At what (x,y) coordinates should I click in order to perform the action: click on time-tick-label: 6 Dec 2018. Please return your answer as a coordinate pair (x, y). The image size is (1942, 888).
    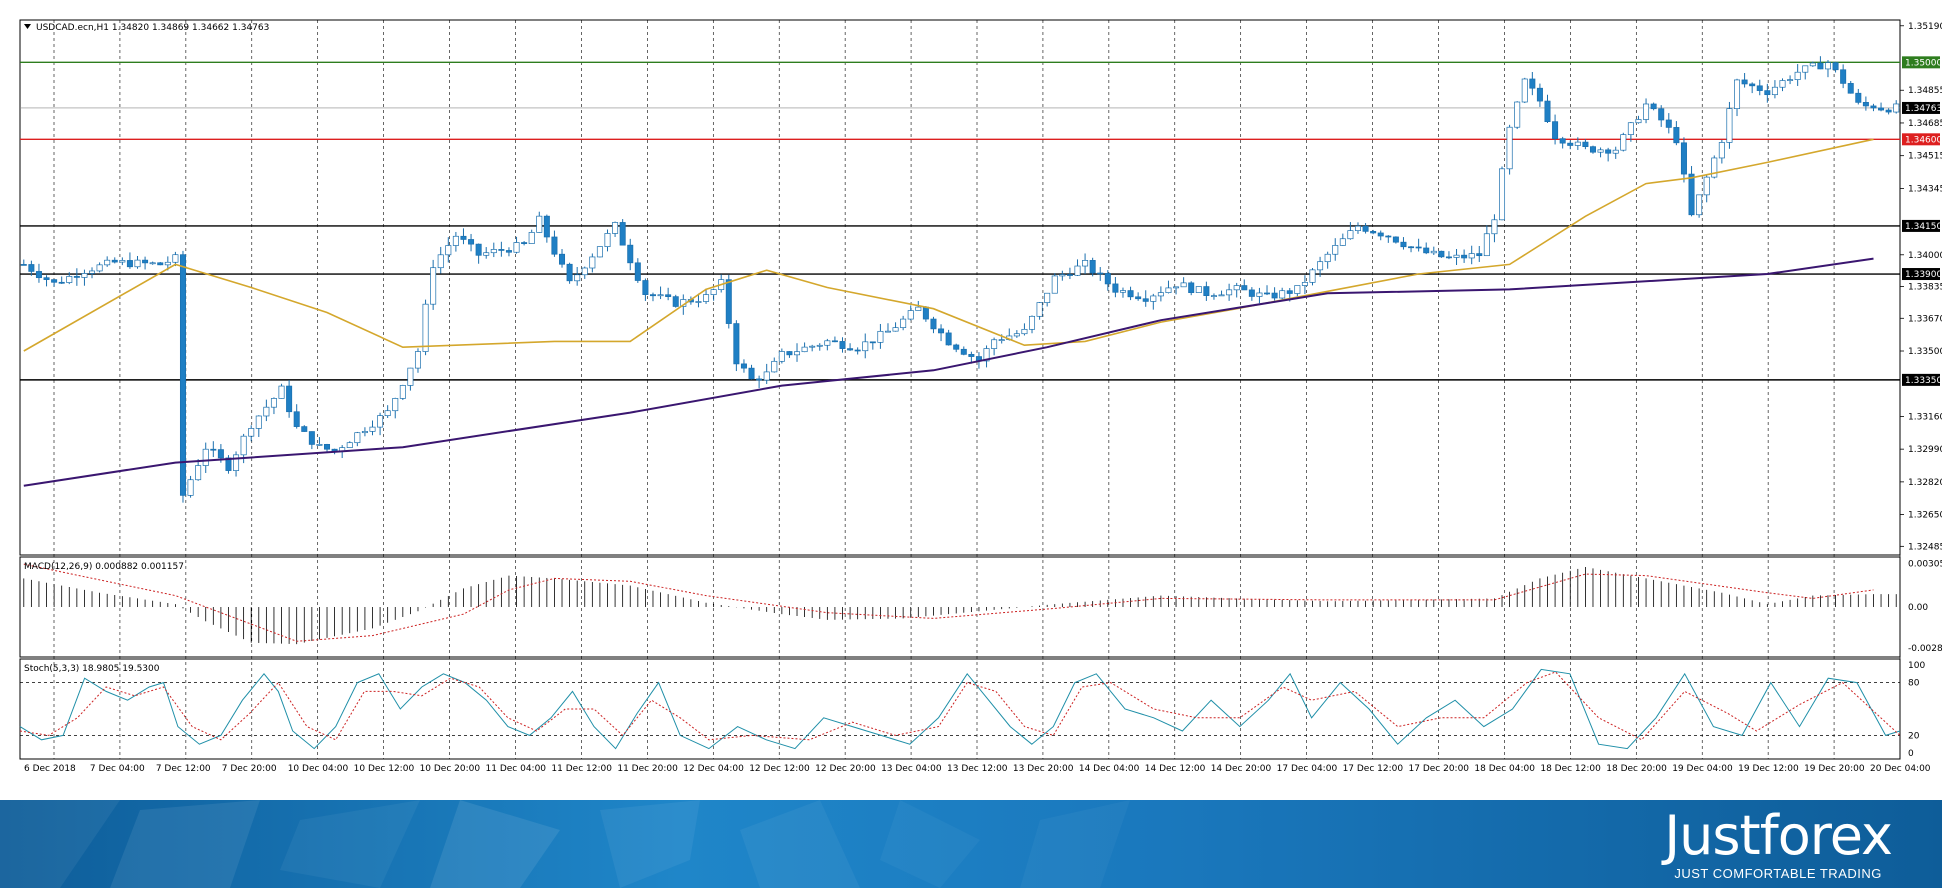
    Looking at the image, I should click on (50, 769).